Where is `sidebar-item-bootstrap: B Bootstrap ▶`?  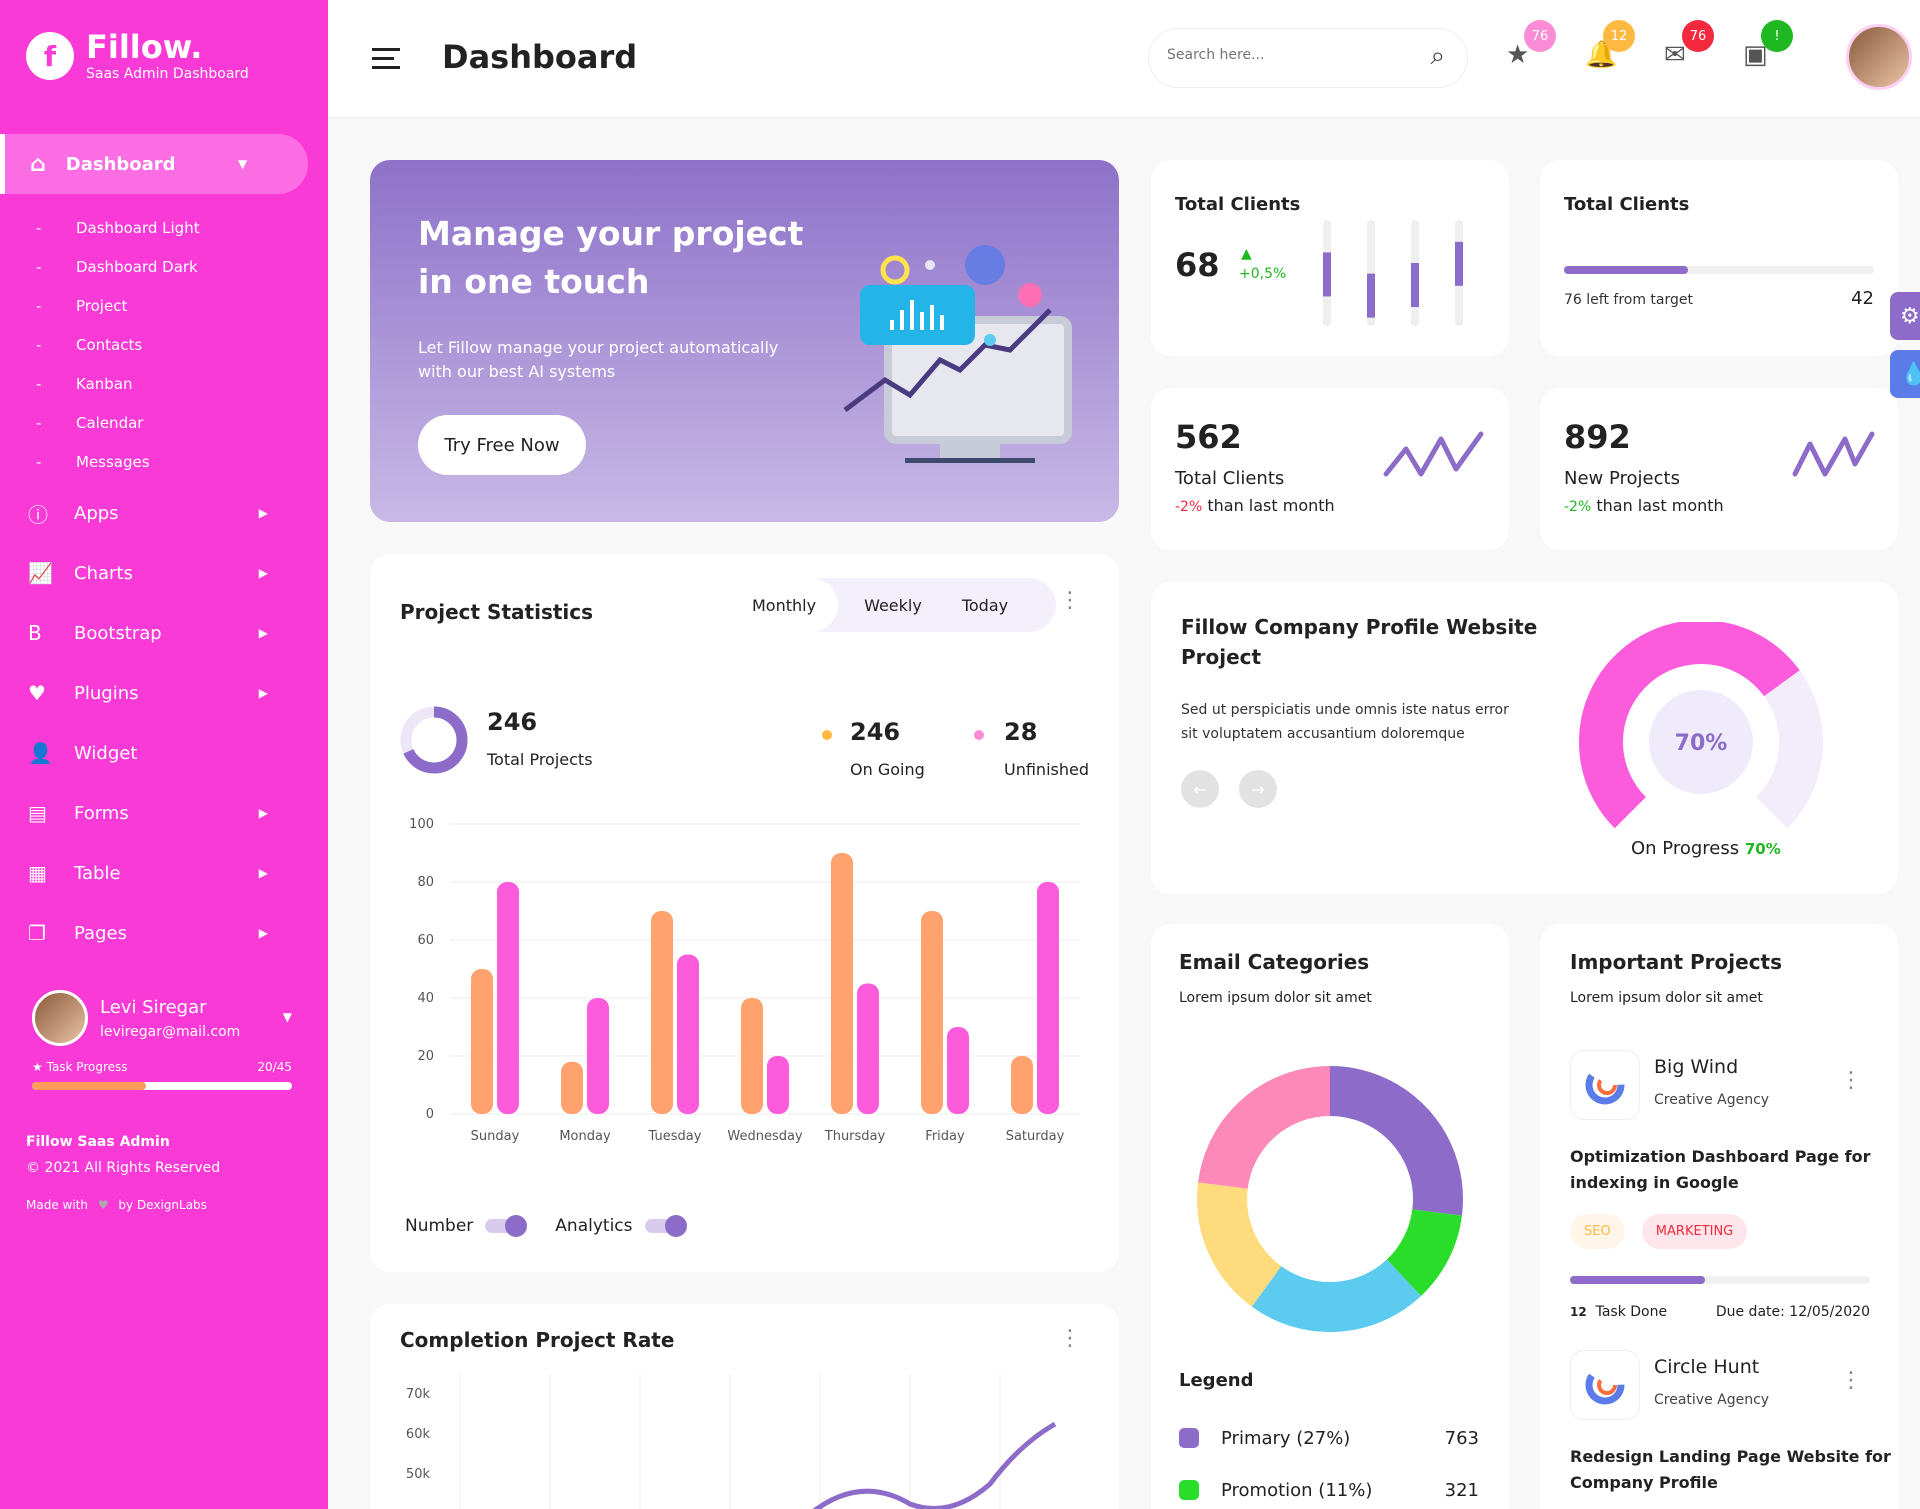
sidebar-item-bootstrap: B Bootstrap ▶ is located at coordinates (148, 633).